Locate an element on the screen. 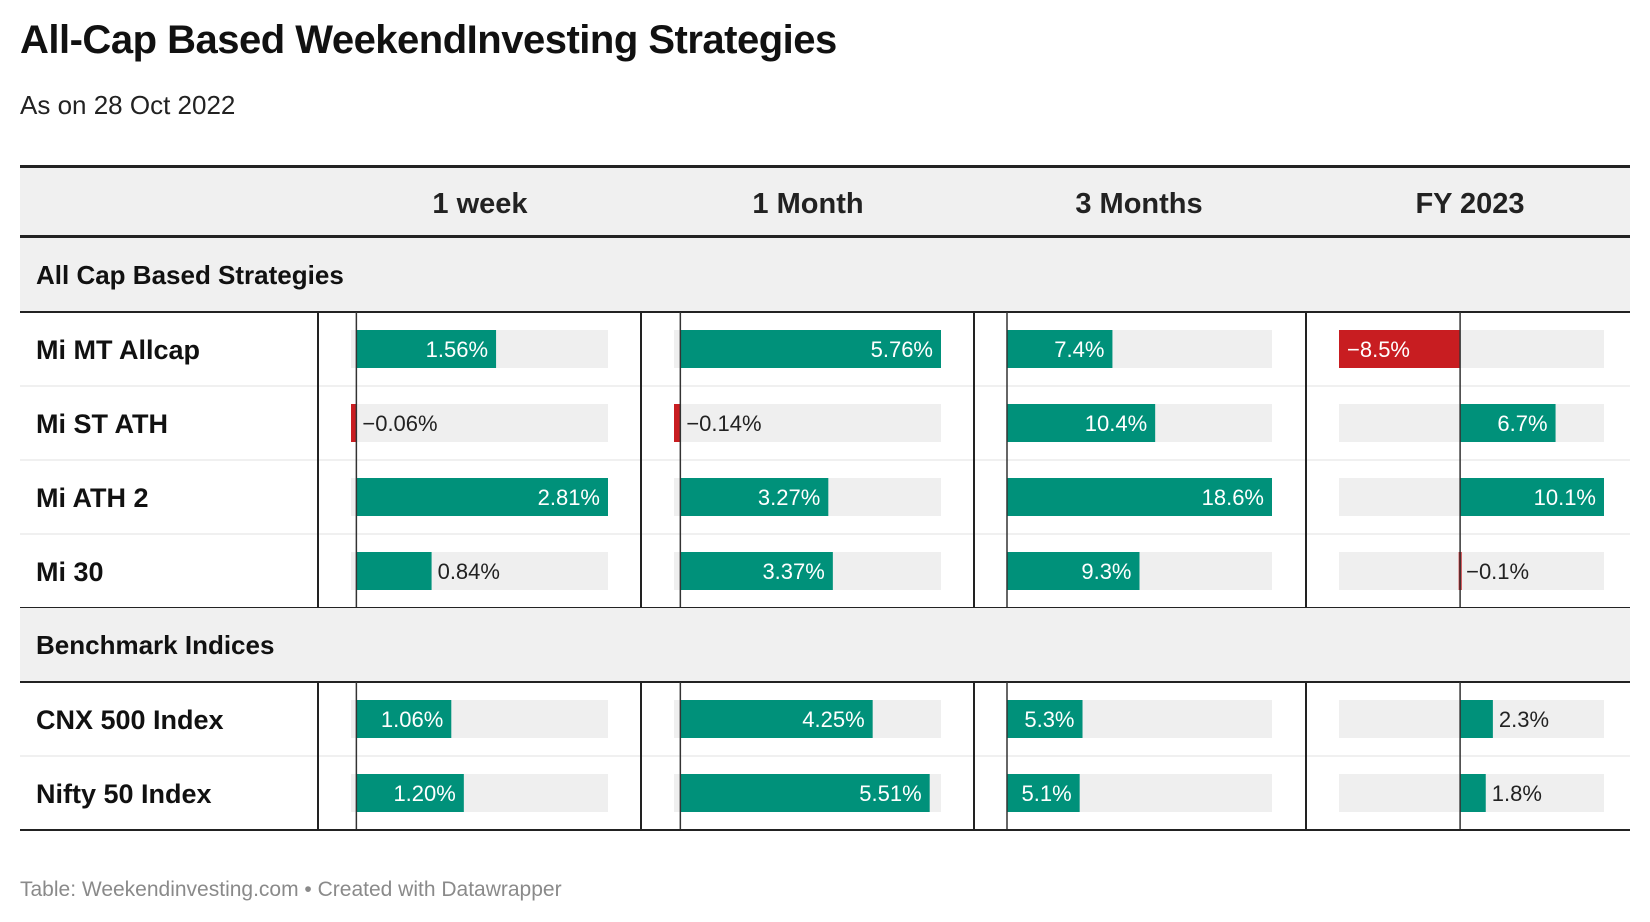 The height and width of the screenshot is (922, 1650). row-label: Mi ATH 2 is located at coordinates (92, 498).